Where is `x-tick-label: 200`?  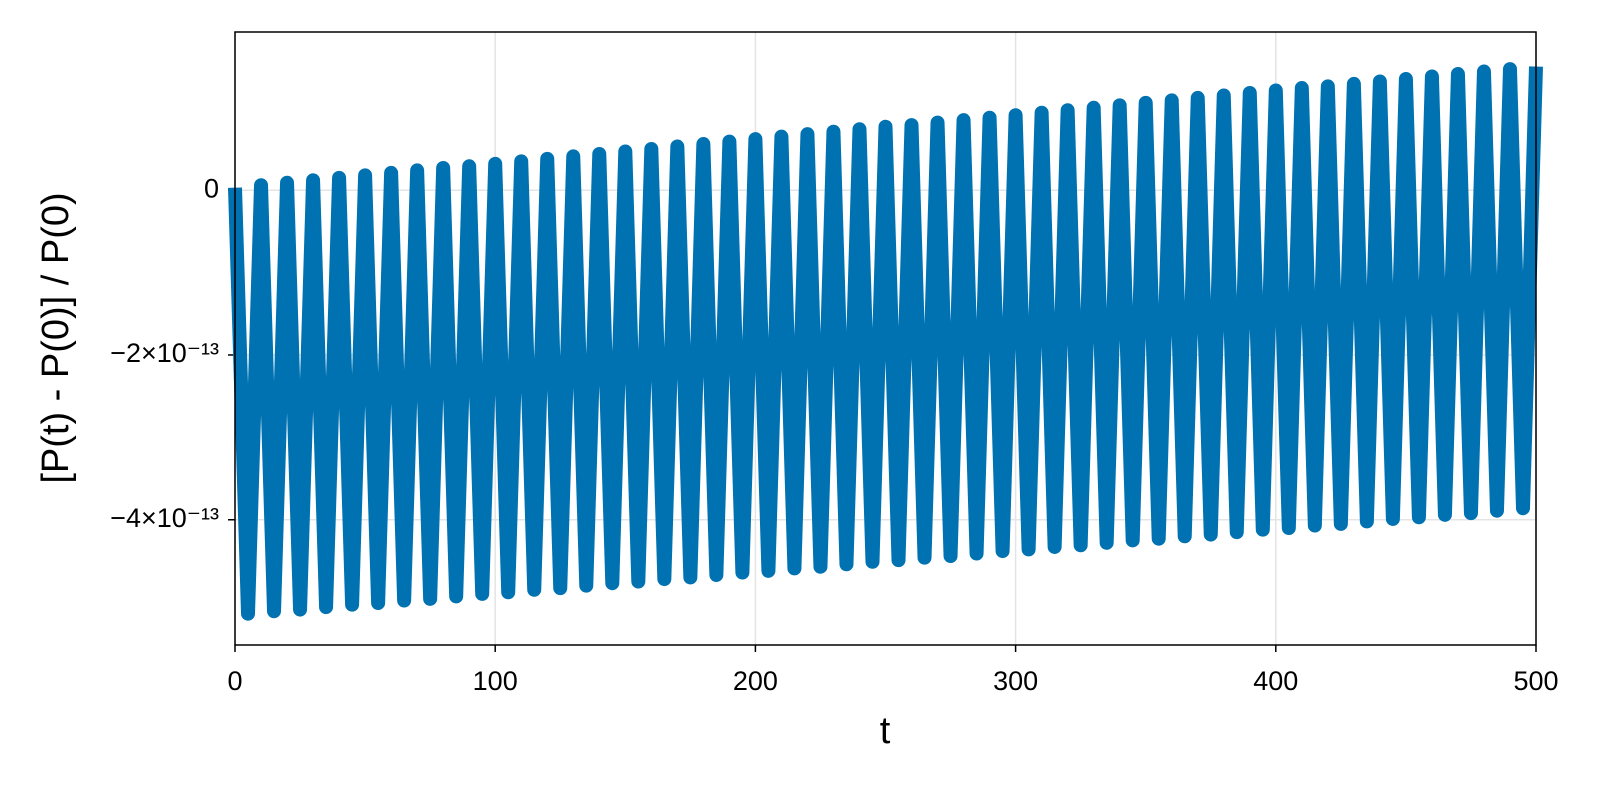
x-tick-label: 200 is located at coordinates (755, 681).